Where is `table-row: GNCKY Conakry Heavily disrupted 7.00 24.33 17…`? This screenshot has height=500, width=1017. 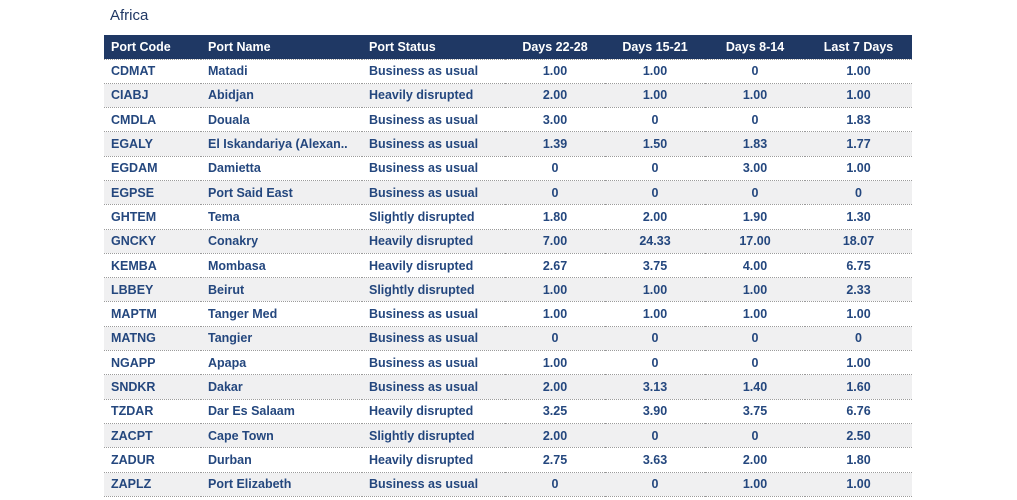
table-row: GNCKY Conakry Heavily disrupted 7.00 24.33 17… is located at coordinates (508, 241).